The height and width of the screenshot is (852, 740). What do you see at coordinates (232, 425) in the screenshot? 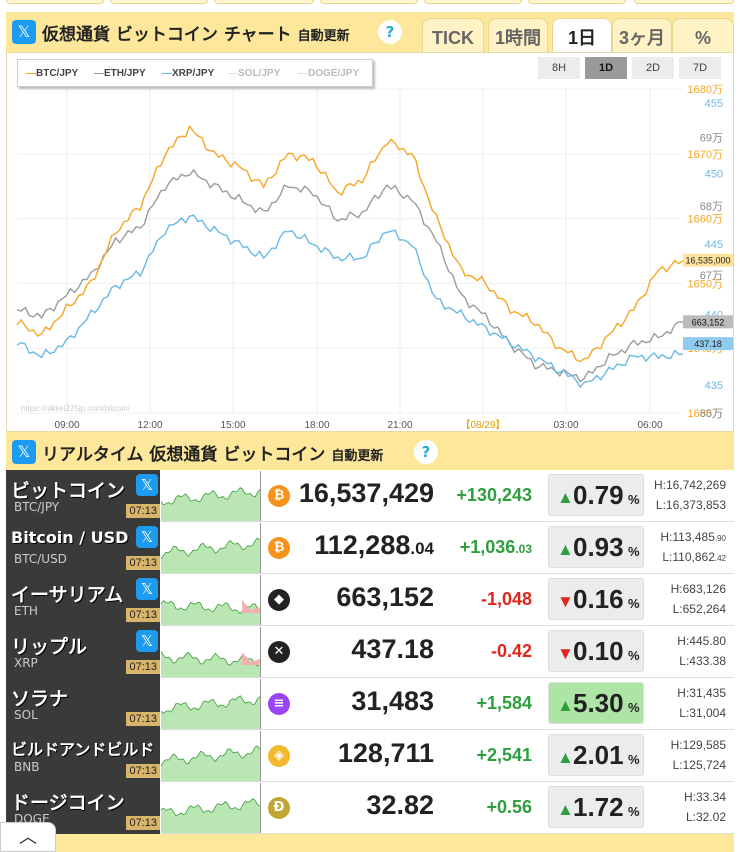
I see `x-tick-label: 15:00` at bounding box center [232, 425].